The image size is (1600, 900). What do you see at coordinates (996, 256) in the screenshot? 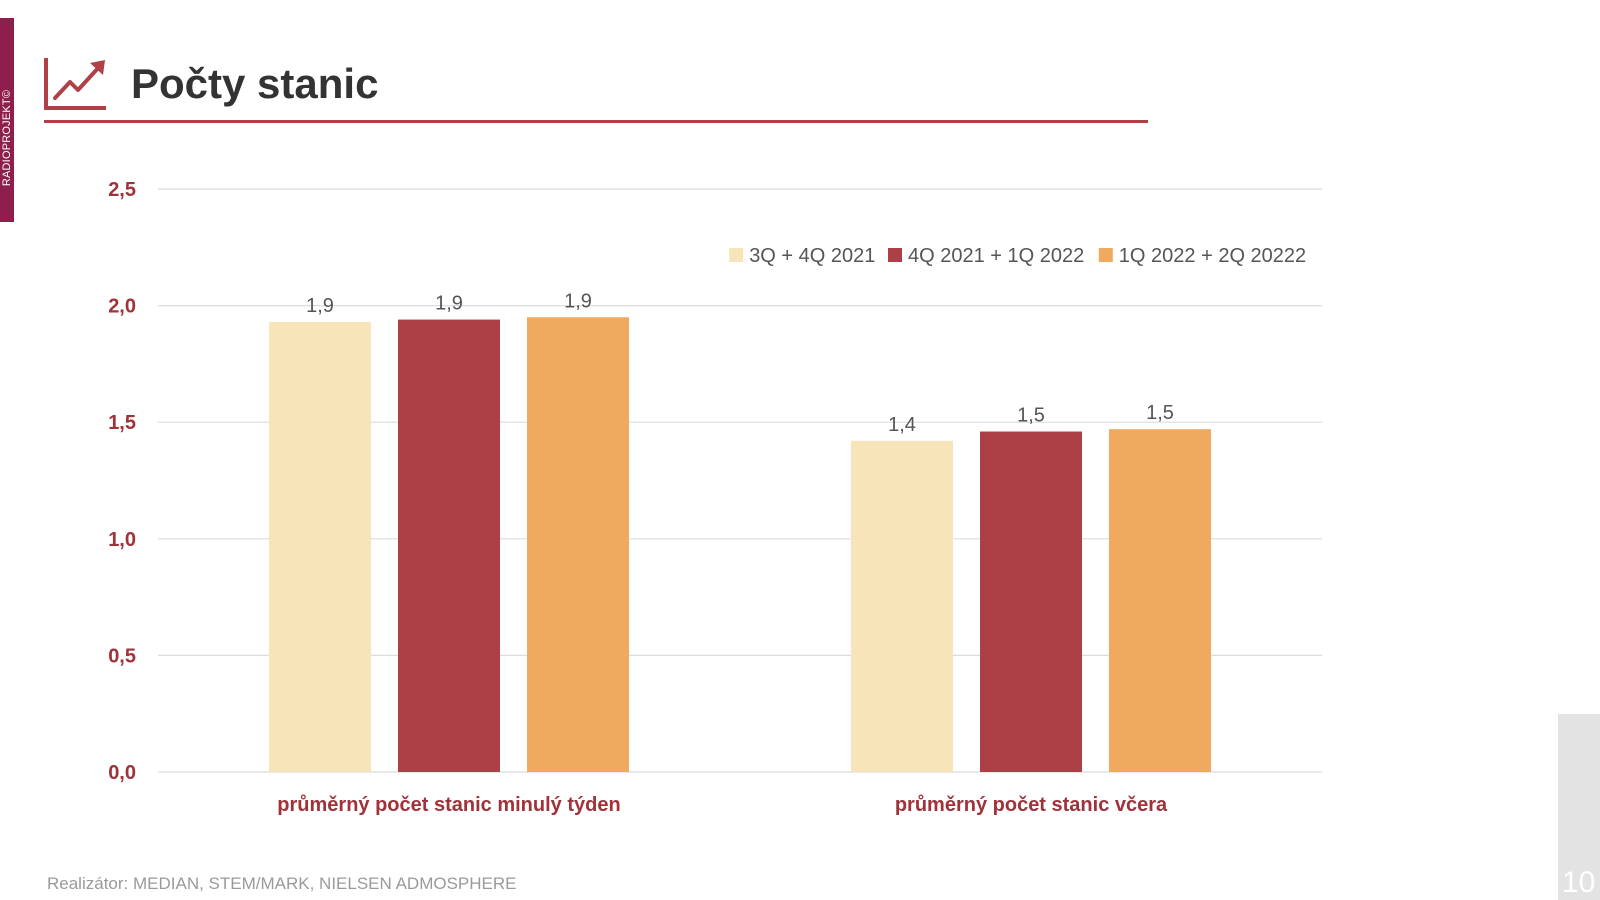
I see `legend-label: 4Q 2021 + 1Q 2022` at bounding box center [996, 256].